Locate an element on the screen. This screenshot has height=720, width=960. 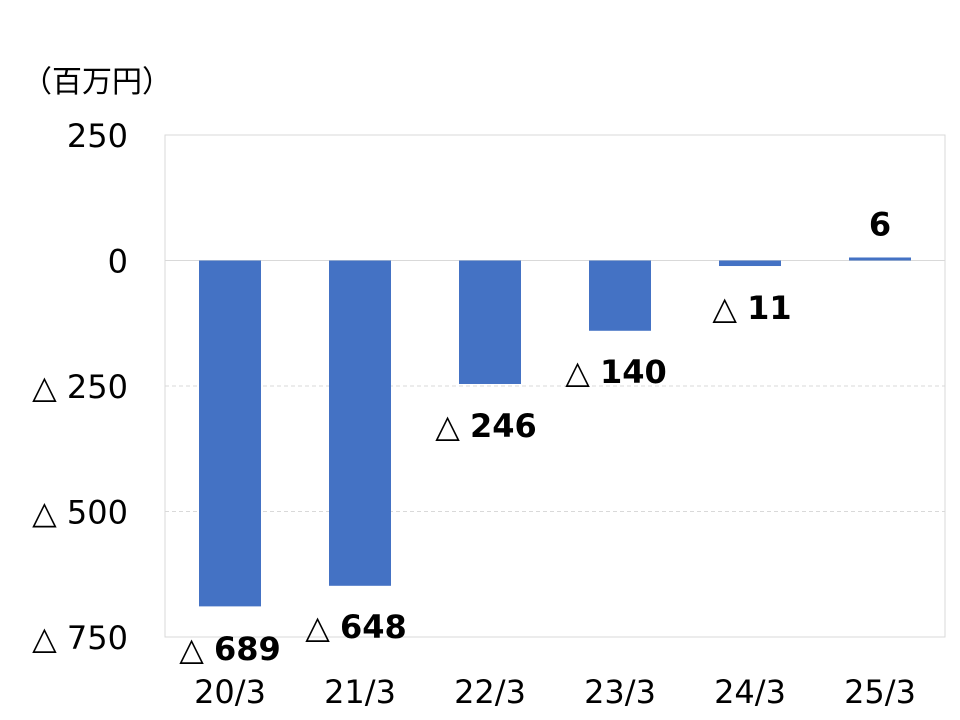
y-tick-label: △ 750 is located at coordinates (80, 638).